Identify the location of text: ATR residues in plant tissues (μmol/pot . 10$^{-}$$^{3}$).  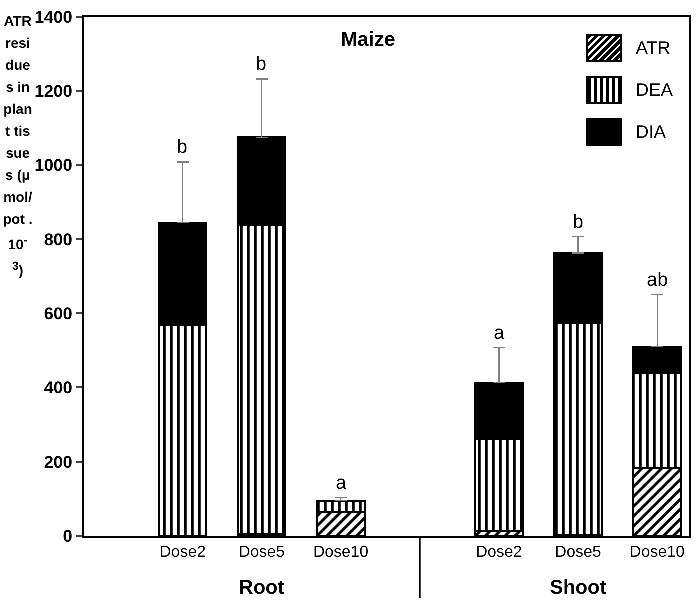
(18, 145).